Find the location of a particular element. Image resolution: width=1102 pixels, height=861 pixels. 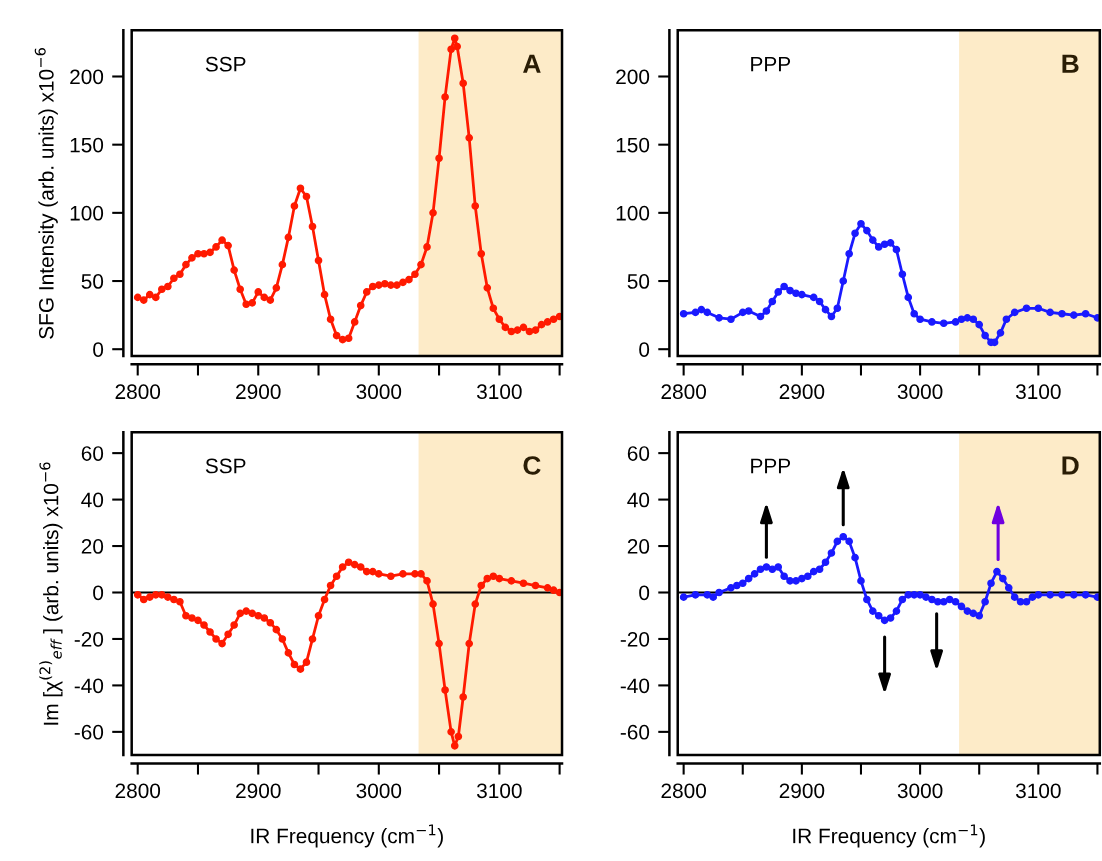

annotation: A is located at coordinates (532, 63).